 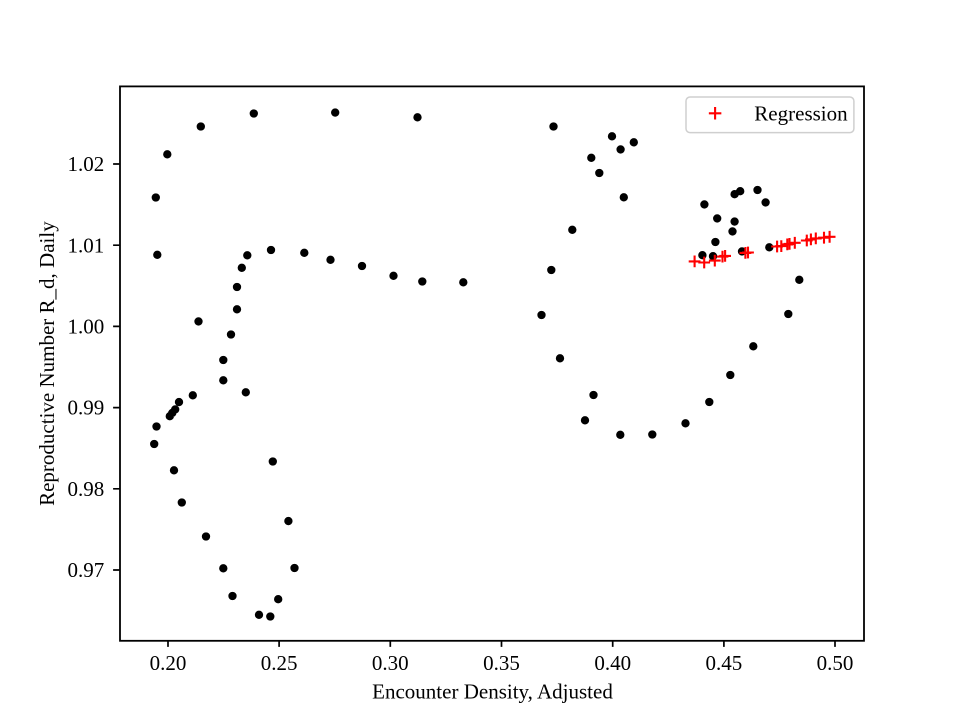 What do you see at coordinates (168, 663) in the screenshot?
I see `svg-text: 0.20` at bounding box center [168, 663].